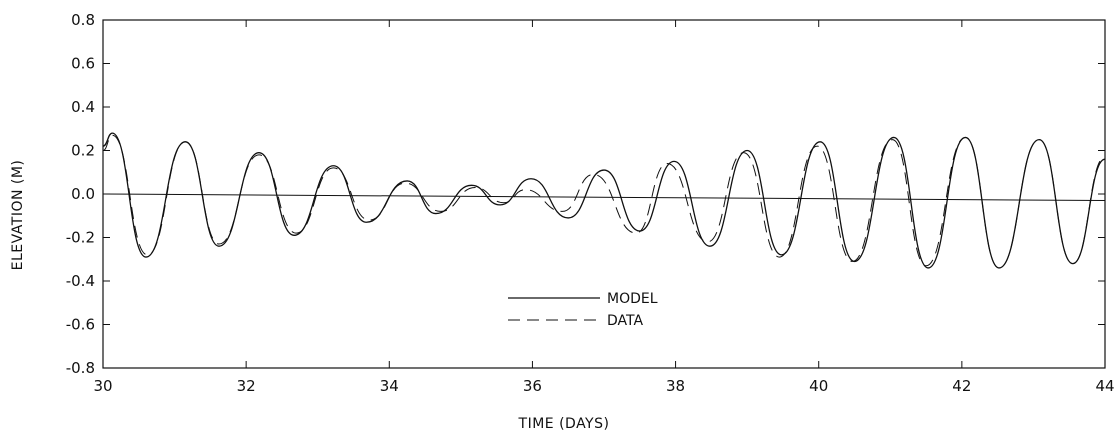 The width and height of the screenshot is (1115, 437). Describe the element at coordinates (80, 325) in the screenshot. I see `y-tick-label: -0.6` at that location.